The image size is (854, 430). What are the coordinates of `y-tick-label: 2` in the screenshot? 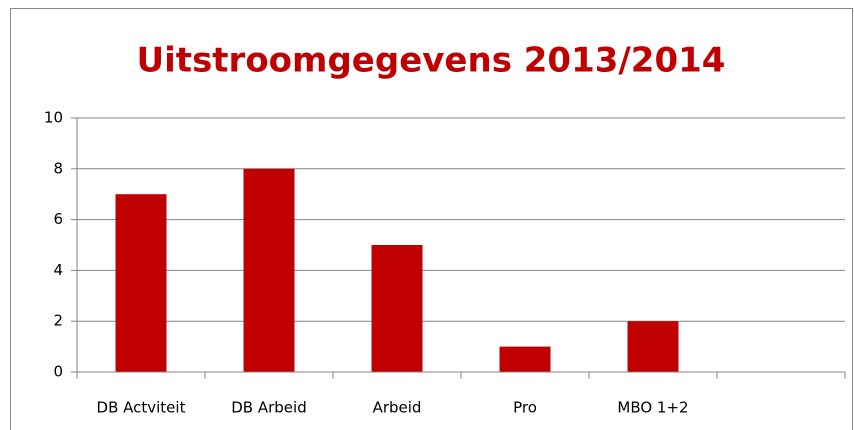 It's located at (58, 321).